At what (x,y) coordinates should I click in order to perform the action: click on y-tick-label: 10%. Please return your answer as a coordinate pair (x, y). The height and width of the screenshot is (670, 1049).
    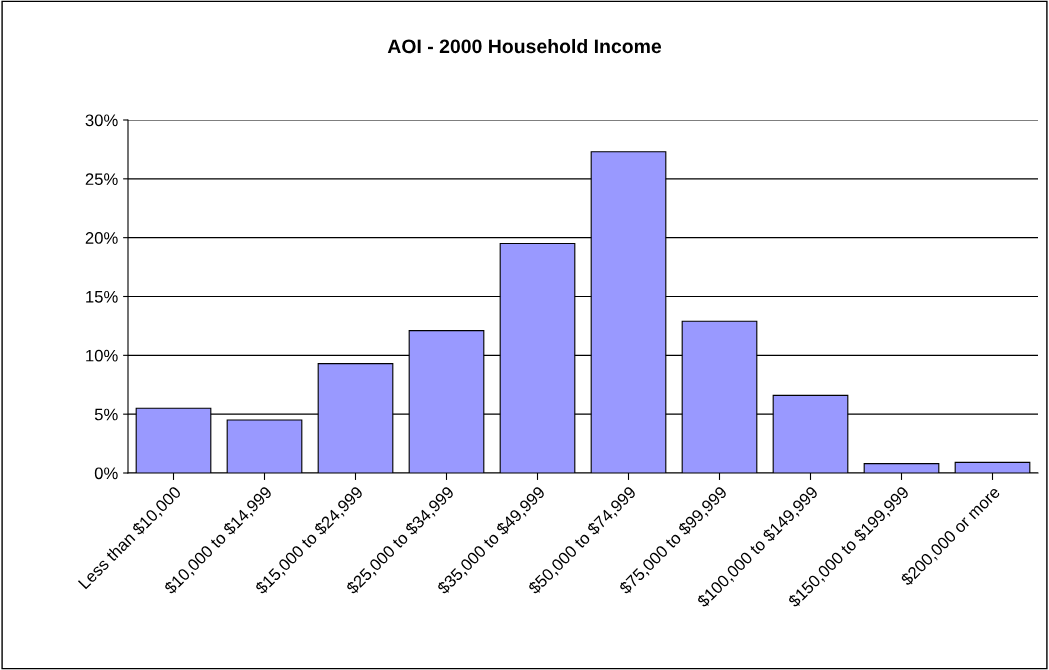
    Looking at the image, I should click on (102, 355).